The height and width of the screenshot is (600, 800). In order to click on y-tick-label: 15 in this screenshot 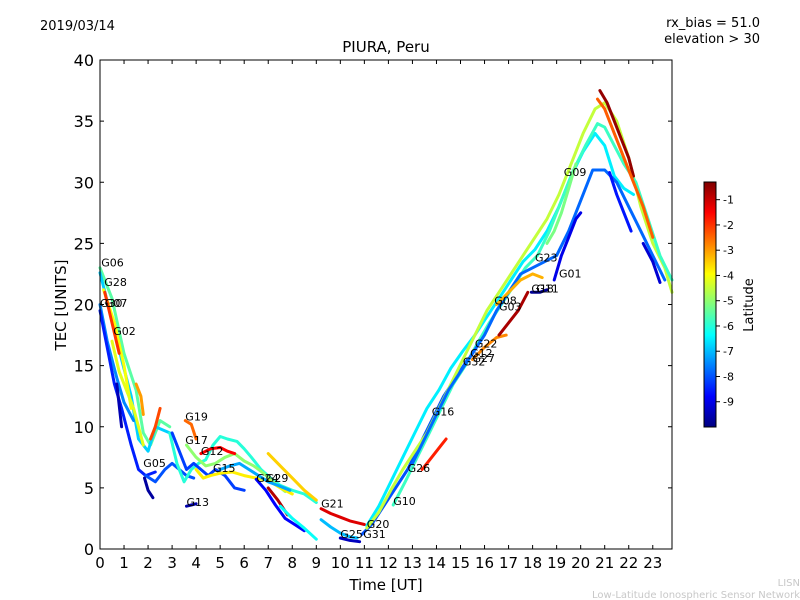, I will do `click(84, 366)`.